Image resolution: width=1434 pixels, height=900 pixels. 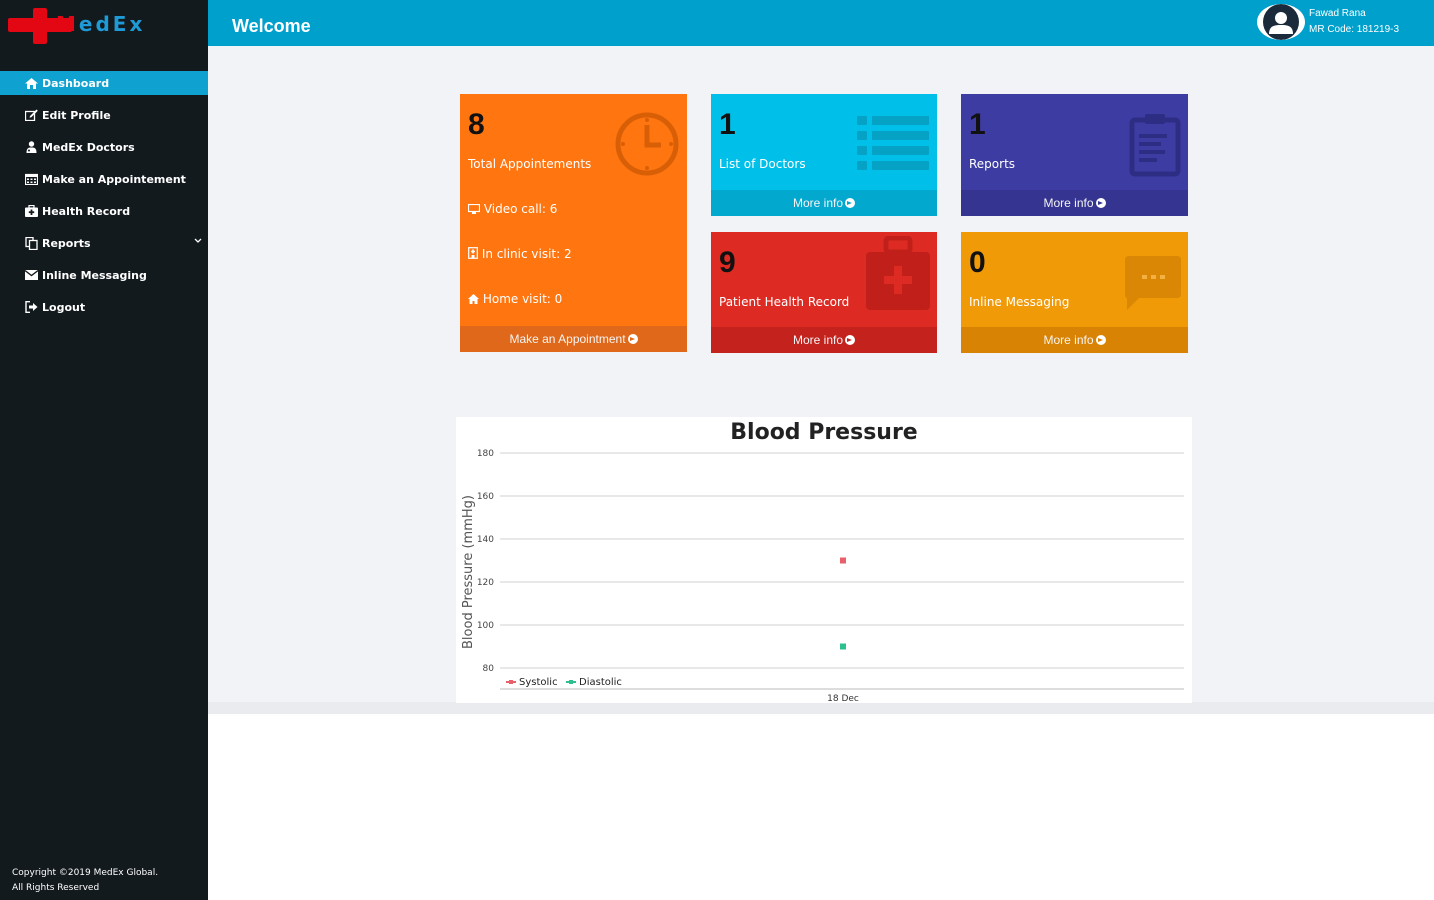 I want to click on comment-dots-icon, so click(x=1153, y=283).